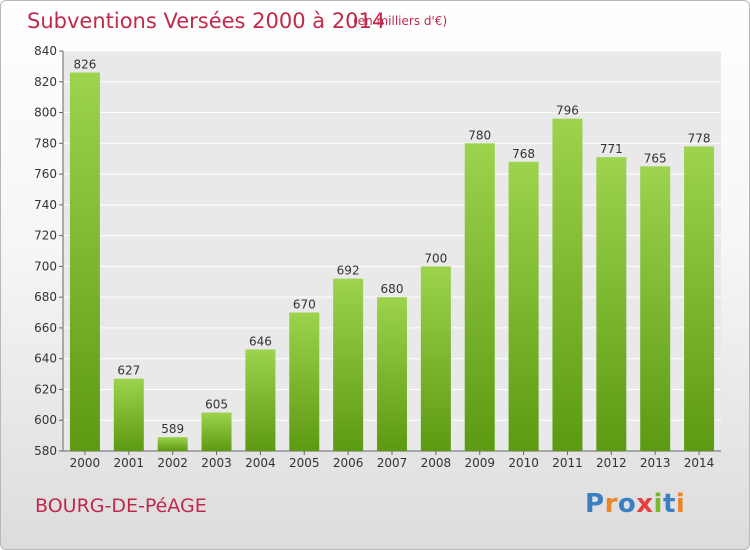 The width and height of the screenshot is (750, 550). Describe the element at coordinates (669, 504) in the screenshot. I see `logo-letter: t` at that location.